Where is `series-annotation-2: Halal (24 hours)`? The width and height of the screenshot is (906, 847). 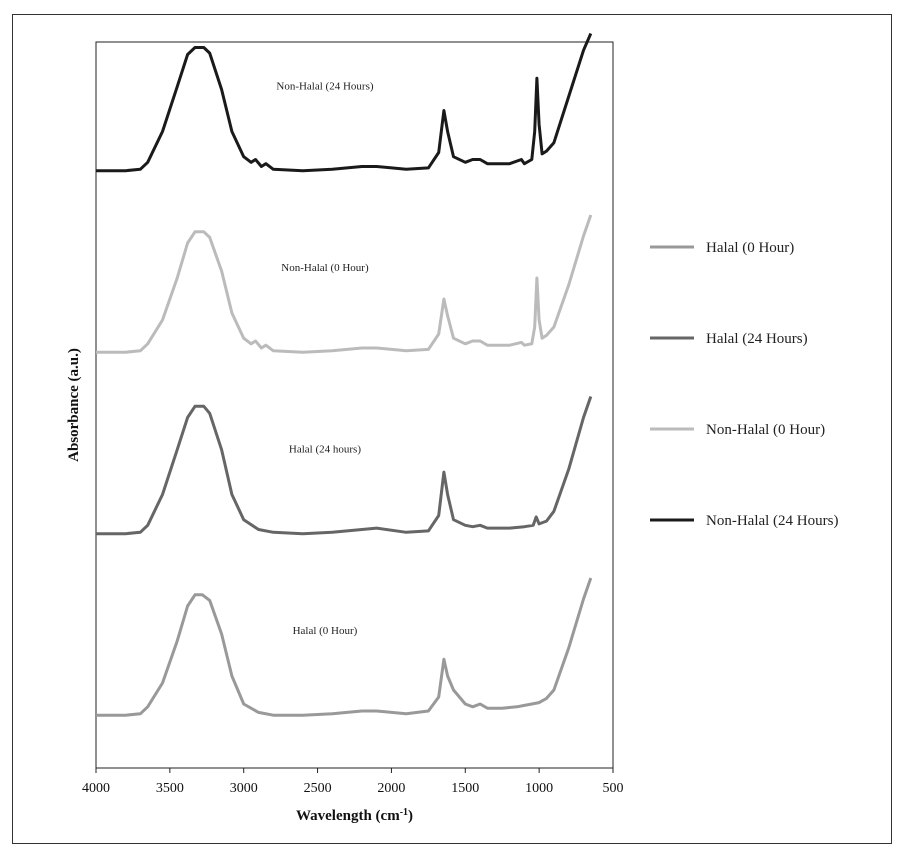
series-annotation-2: Halal (24 hours) is located at coordinates (325, 450).